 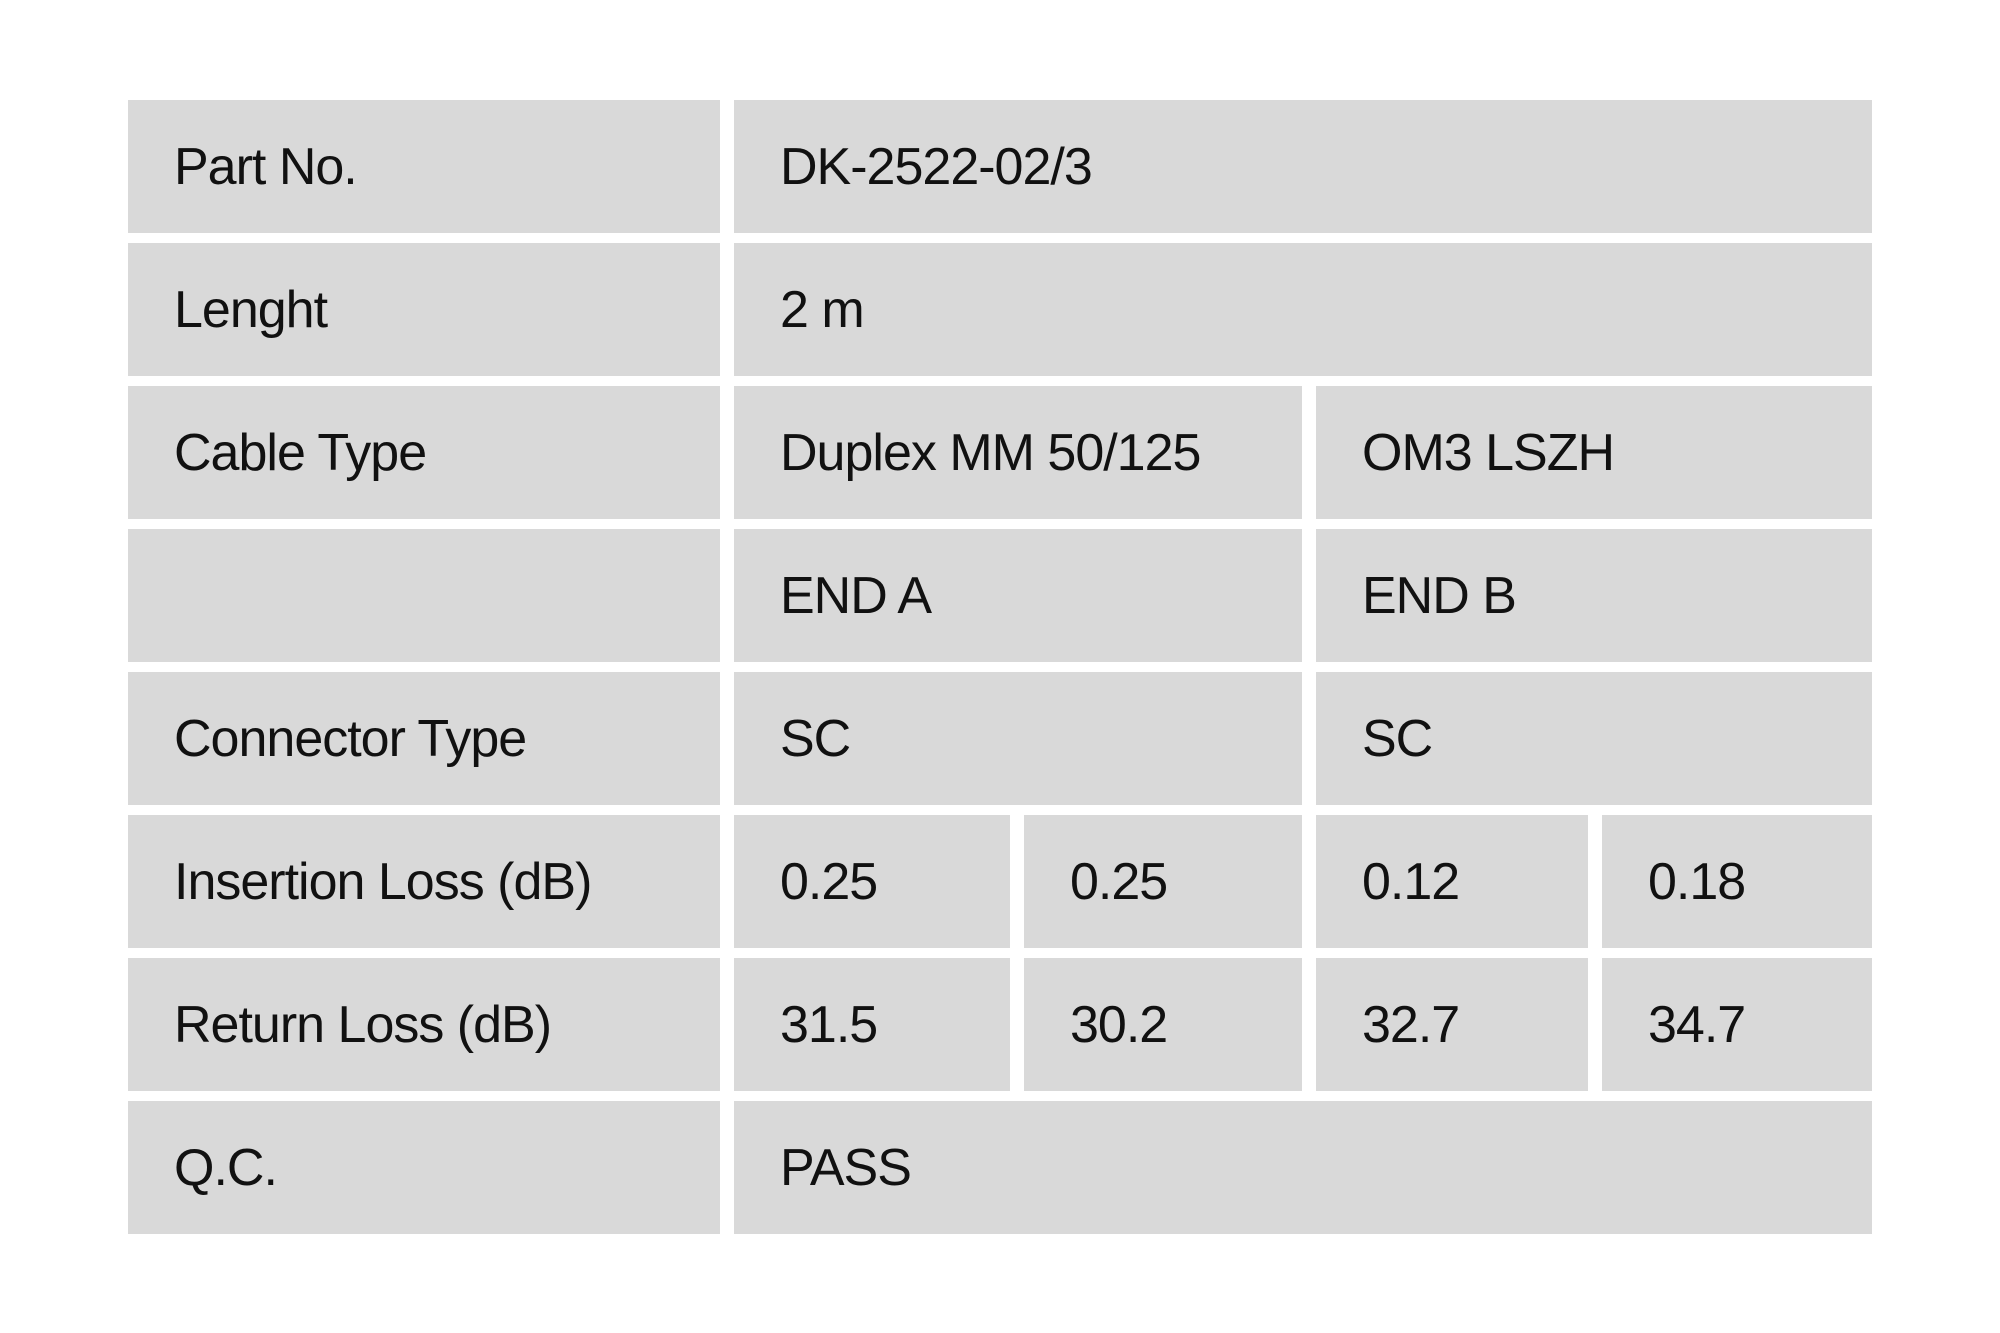 I want to click on length-value: 2 m, so click(x=1303, y=309).